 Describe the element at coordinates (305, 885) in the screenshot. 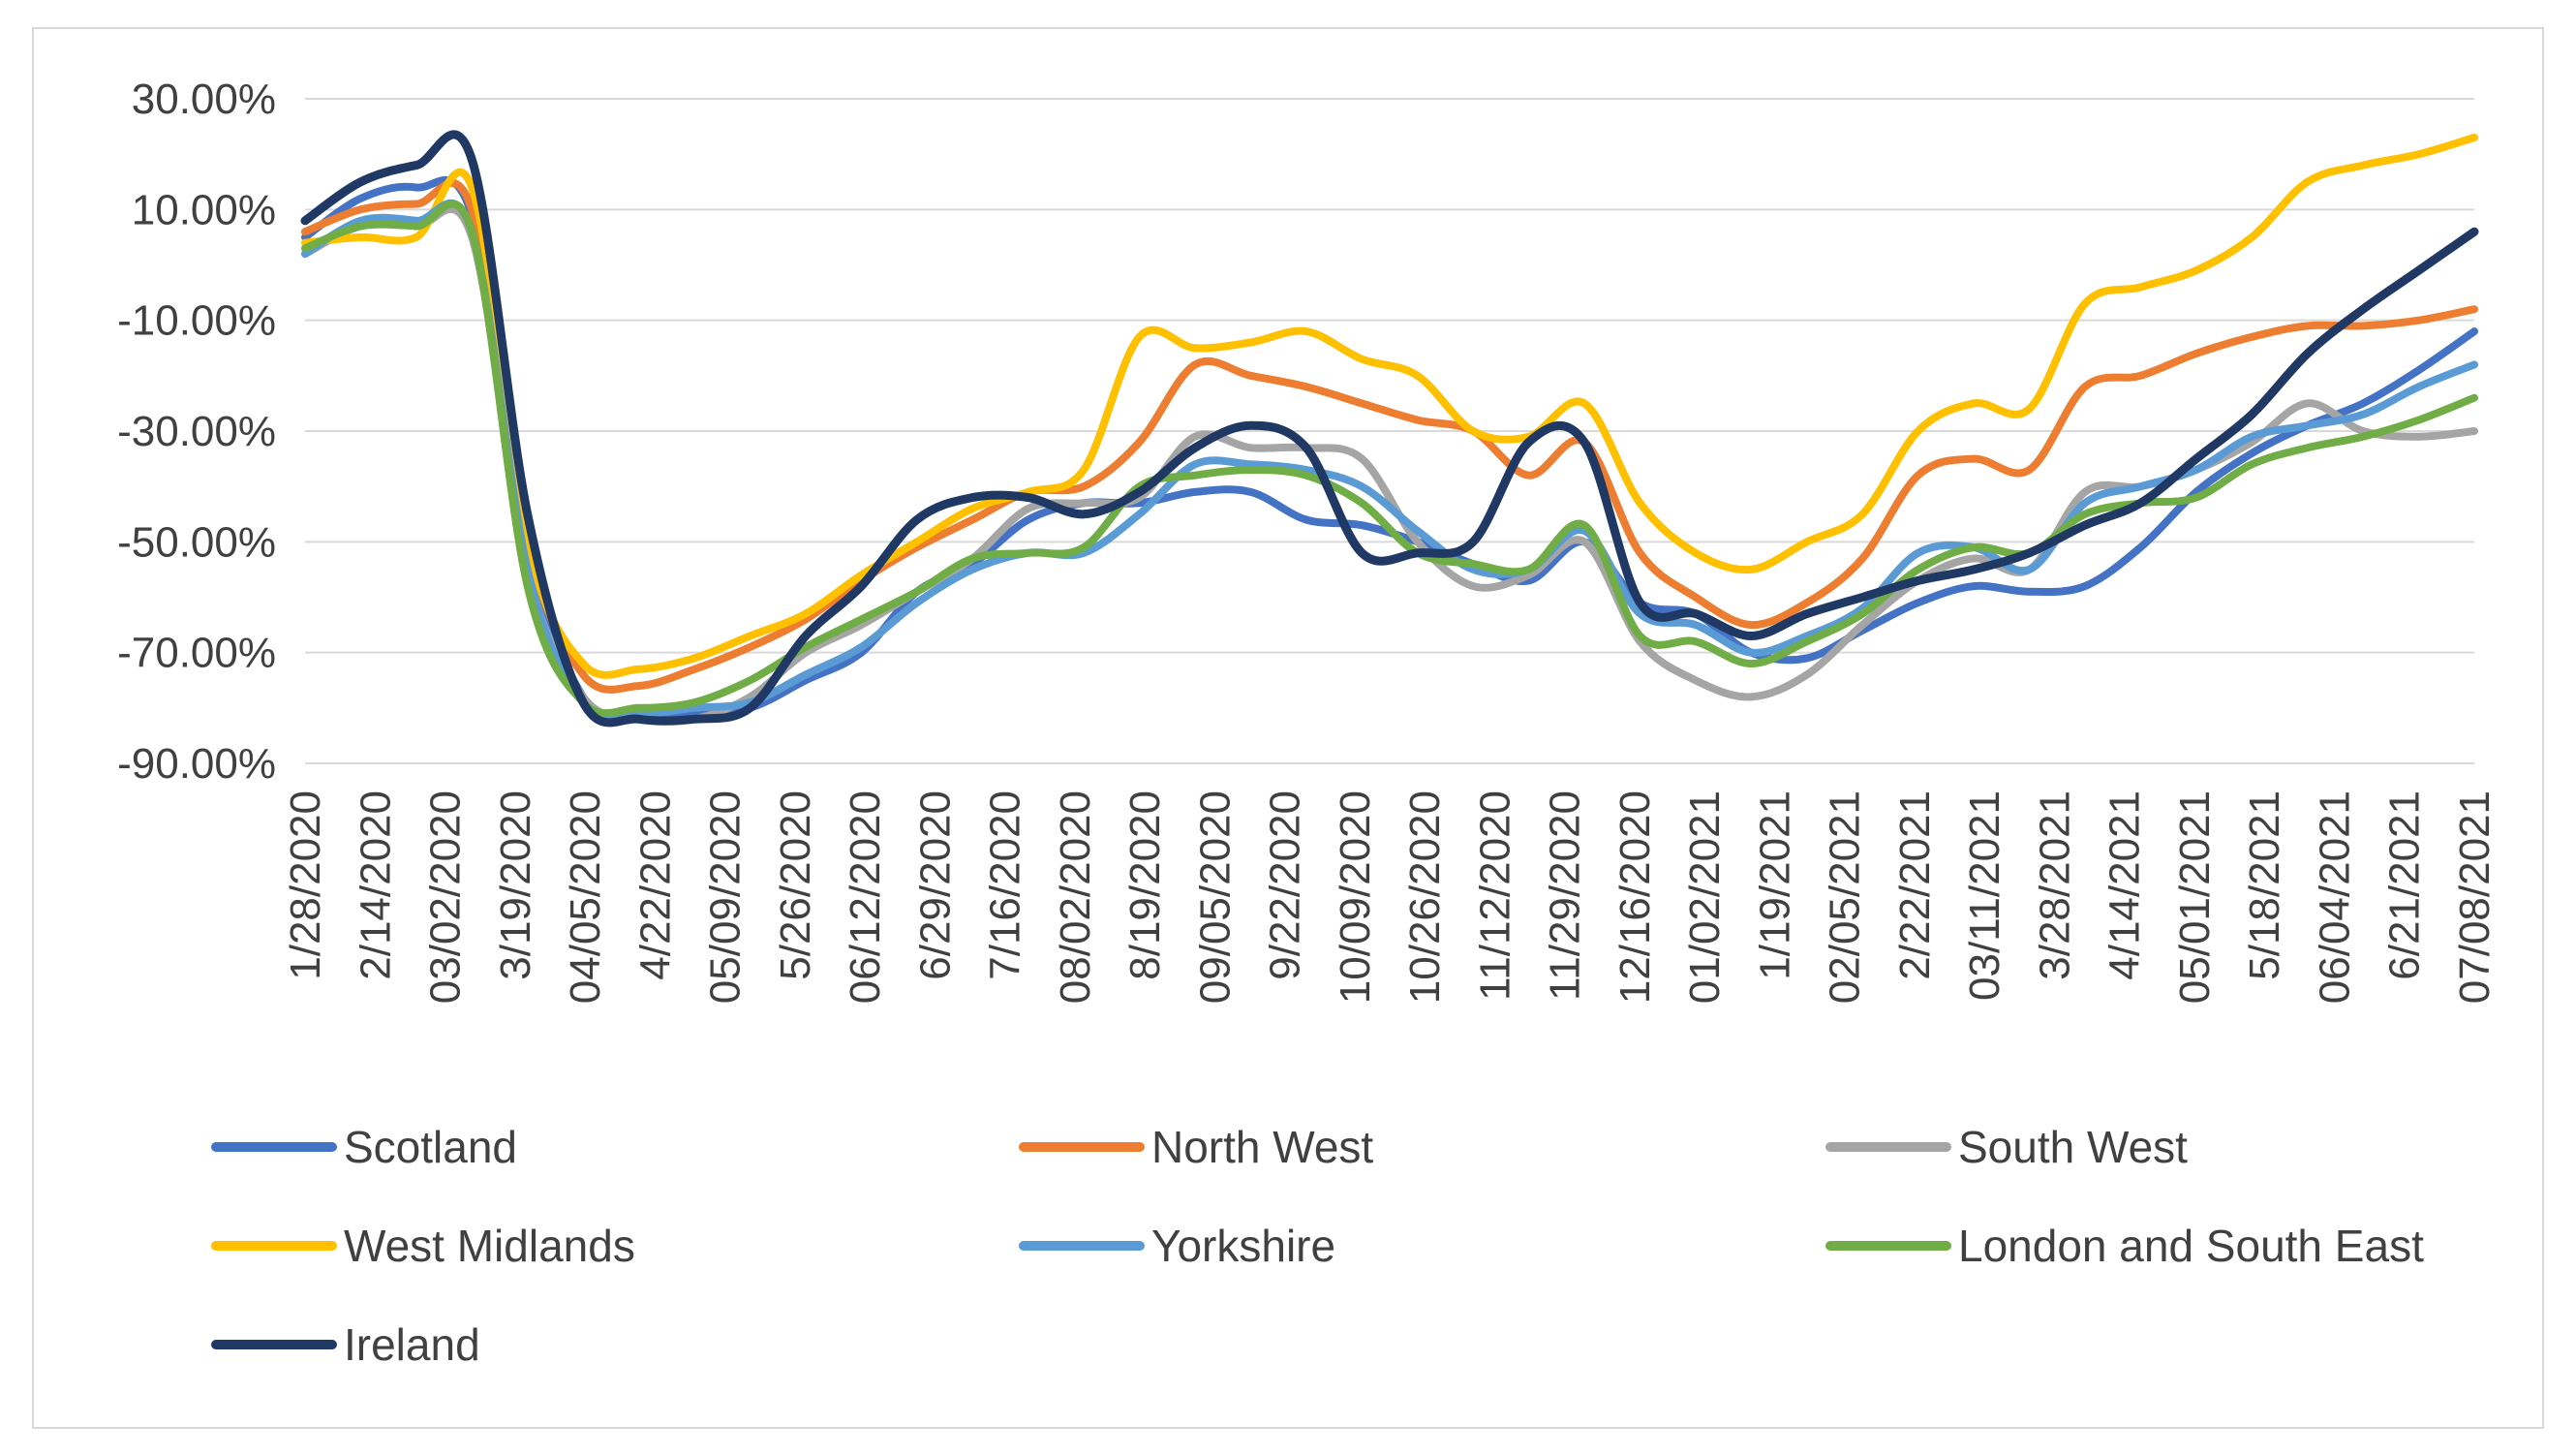

I see `x-tick-label: 1/28/2020` at that location.